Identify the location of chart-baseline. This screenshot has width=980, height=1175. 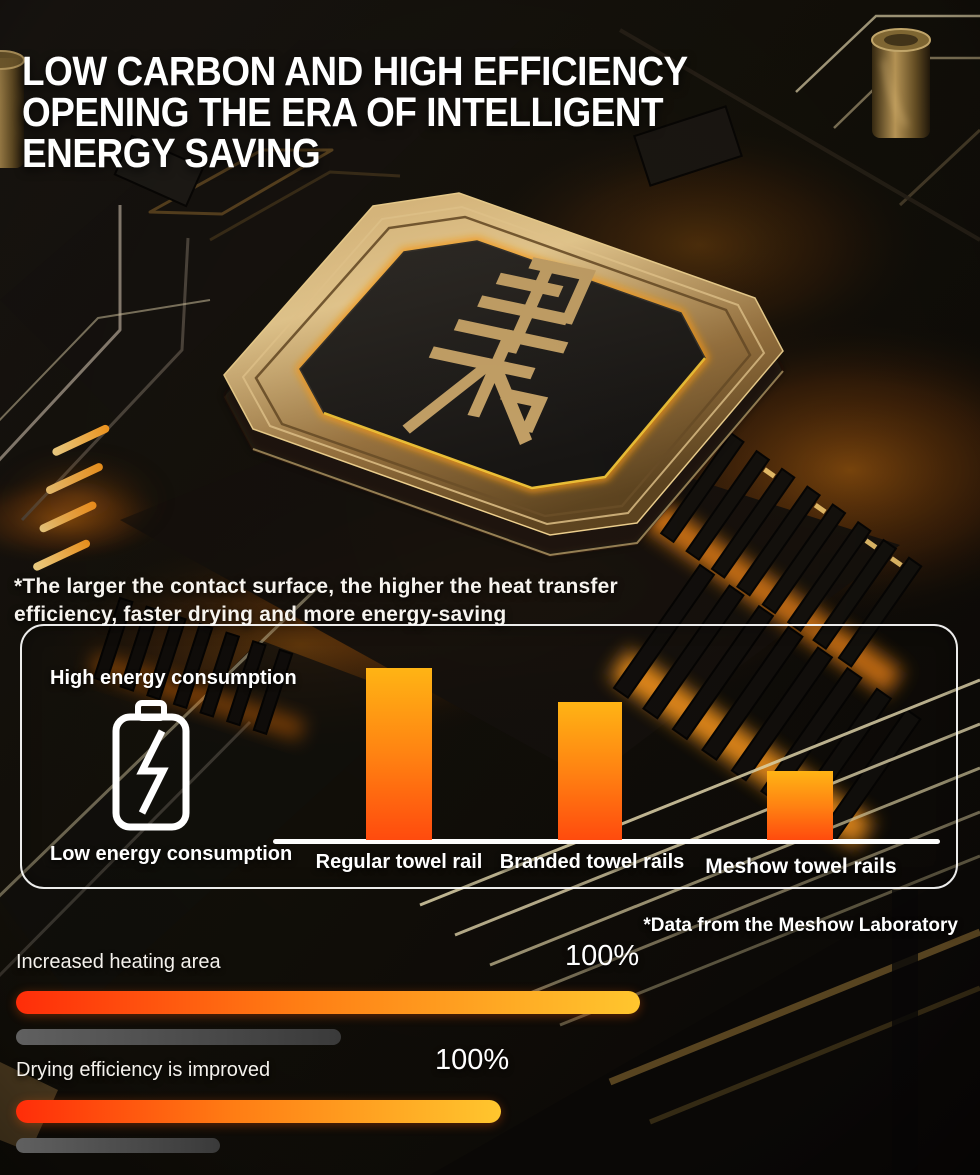
(606, 841).